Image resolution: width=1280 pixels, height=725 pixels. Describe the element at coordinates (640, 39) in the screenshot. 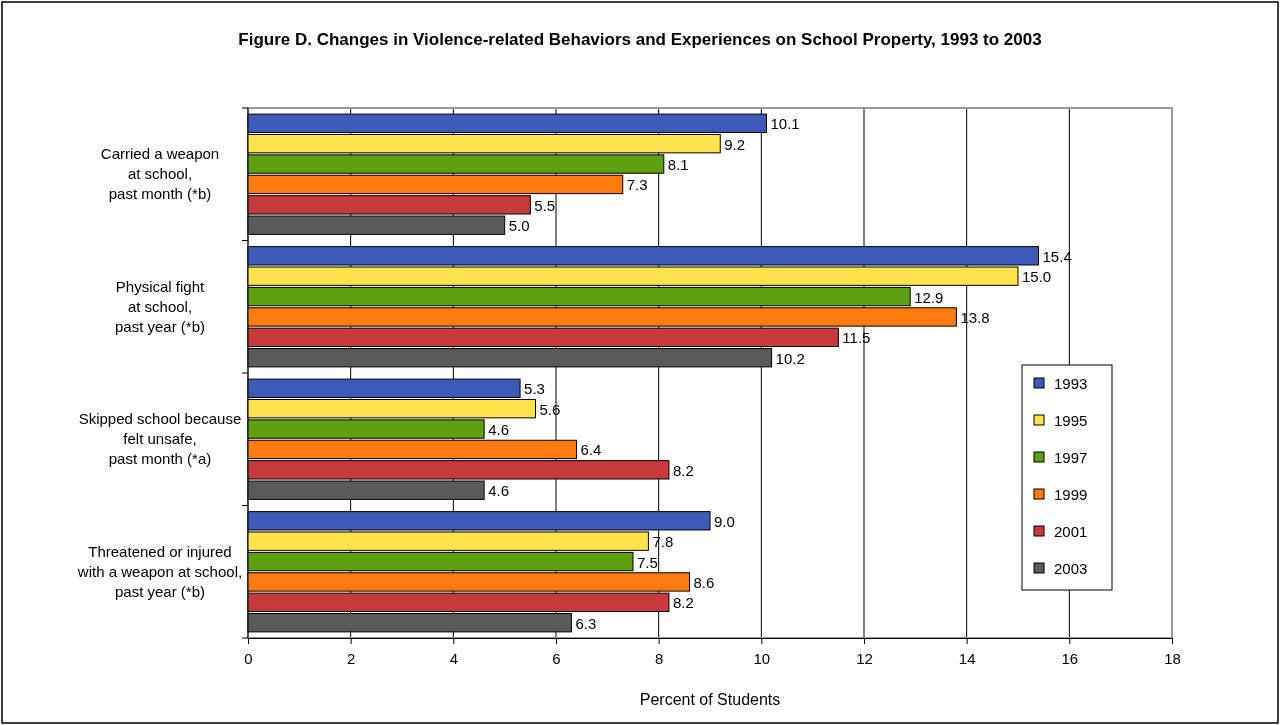

I see `chart-title: Figure D. Changes in Violence-related Behaviors and Experiences on School Property, 1993 to 2003` at that location.